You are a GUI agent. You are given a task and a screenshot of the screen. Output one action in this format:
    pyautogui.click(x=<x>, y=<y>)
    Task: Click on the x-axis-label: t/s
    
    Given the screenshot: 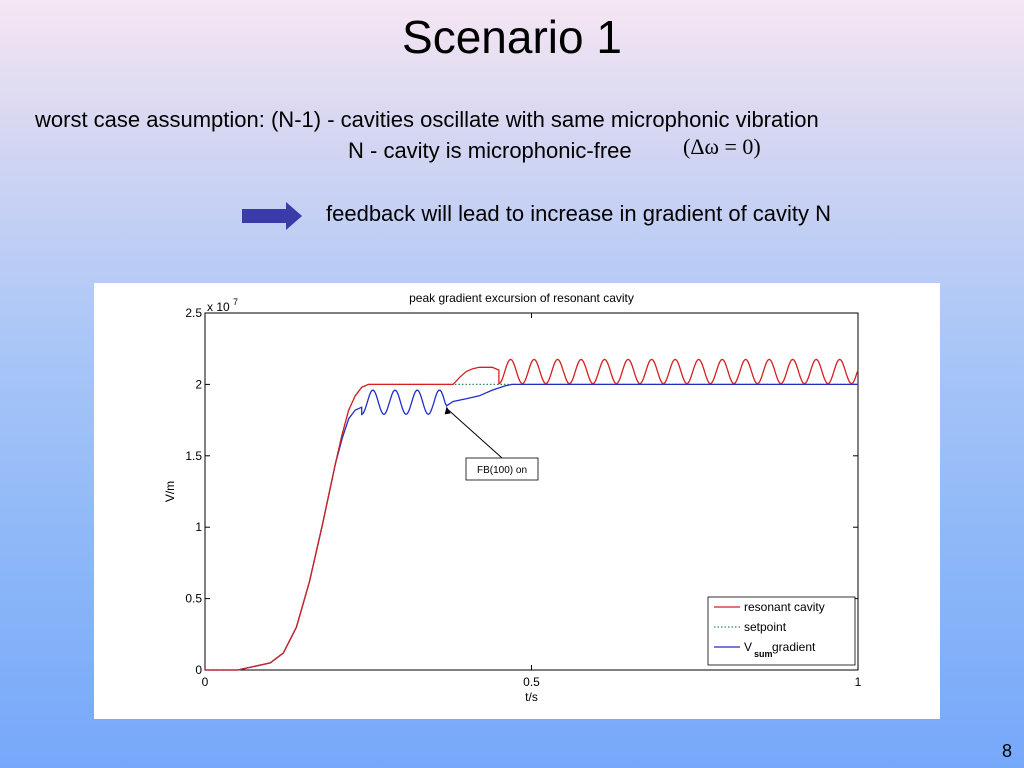 What is the action you would take?
    pyautogui.click(x=531, y=697)
    